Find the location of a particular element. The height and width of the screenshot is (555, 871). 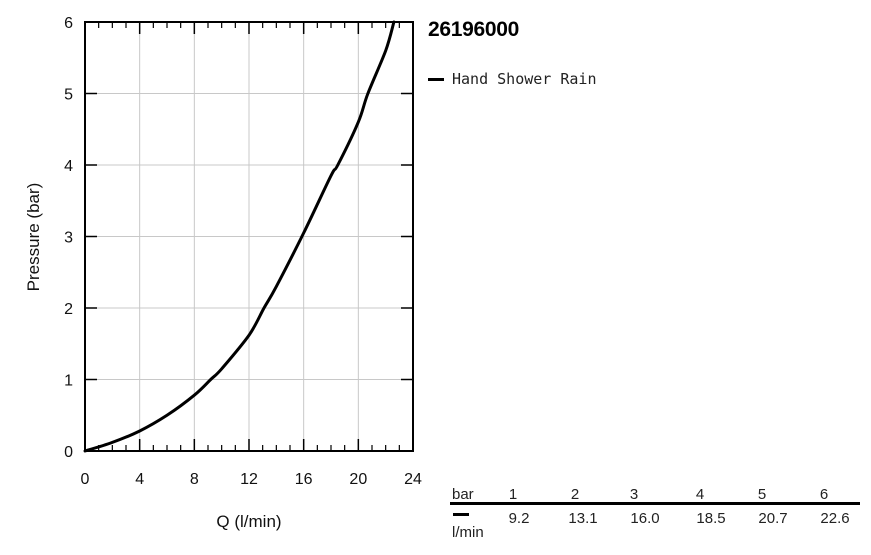

x-tick-label: 24 is located at coordinates (413, 479).